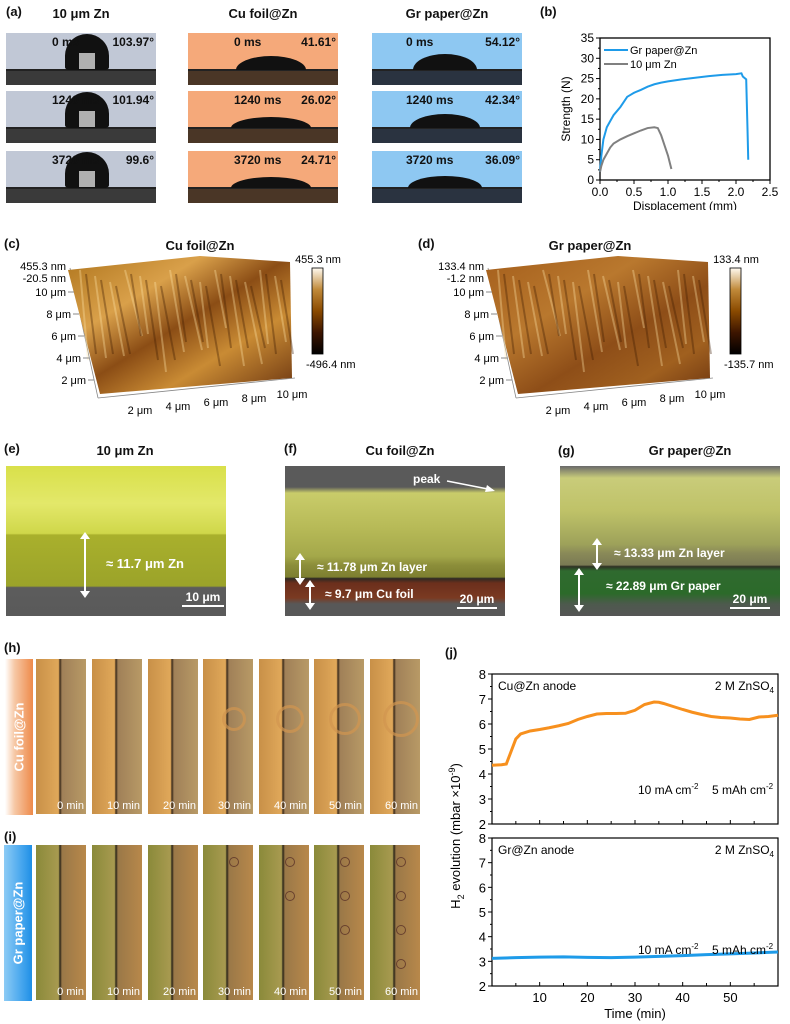 This screenshot has height=1024, width=790. Describe the element at coordinates (587, 997) in the screenshot. I see `x-tick-label: 20` at that location.